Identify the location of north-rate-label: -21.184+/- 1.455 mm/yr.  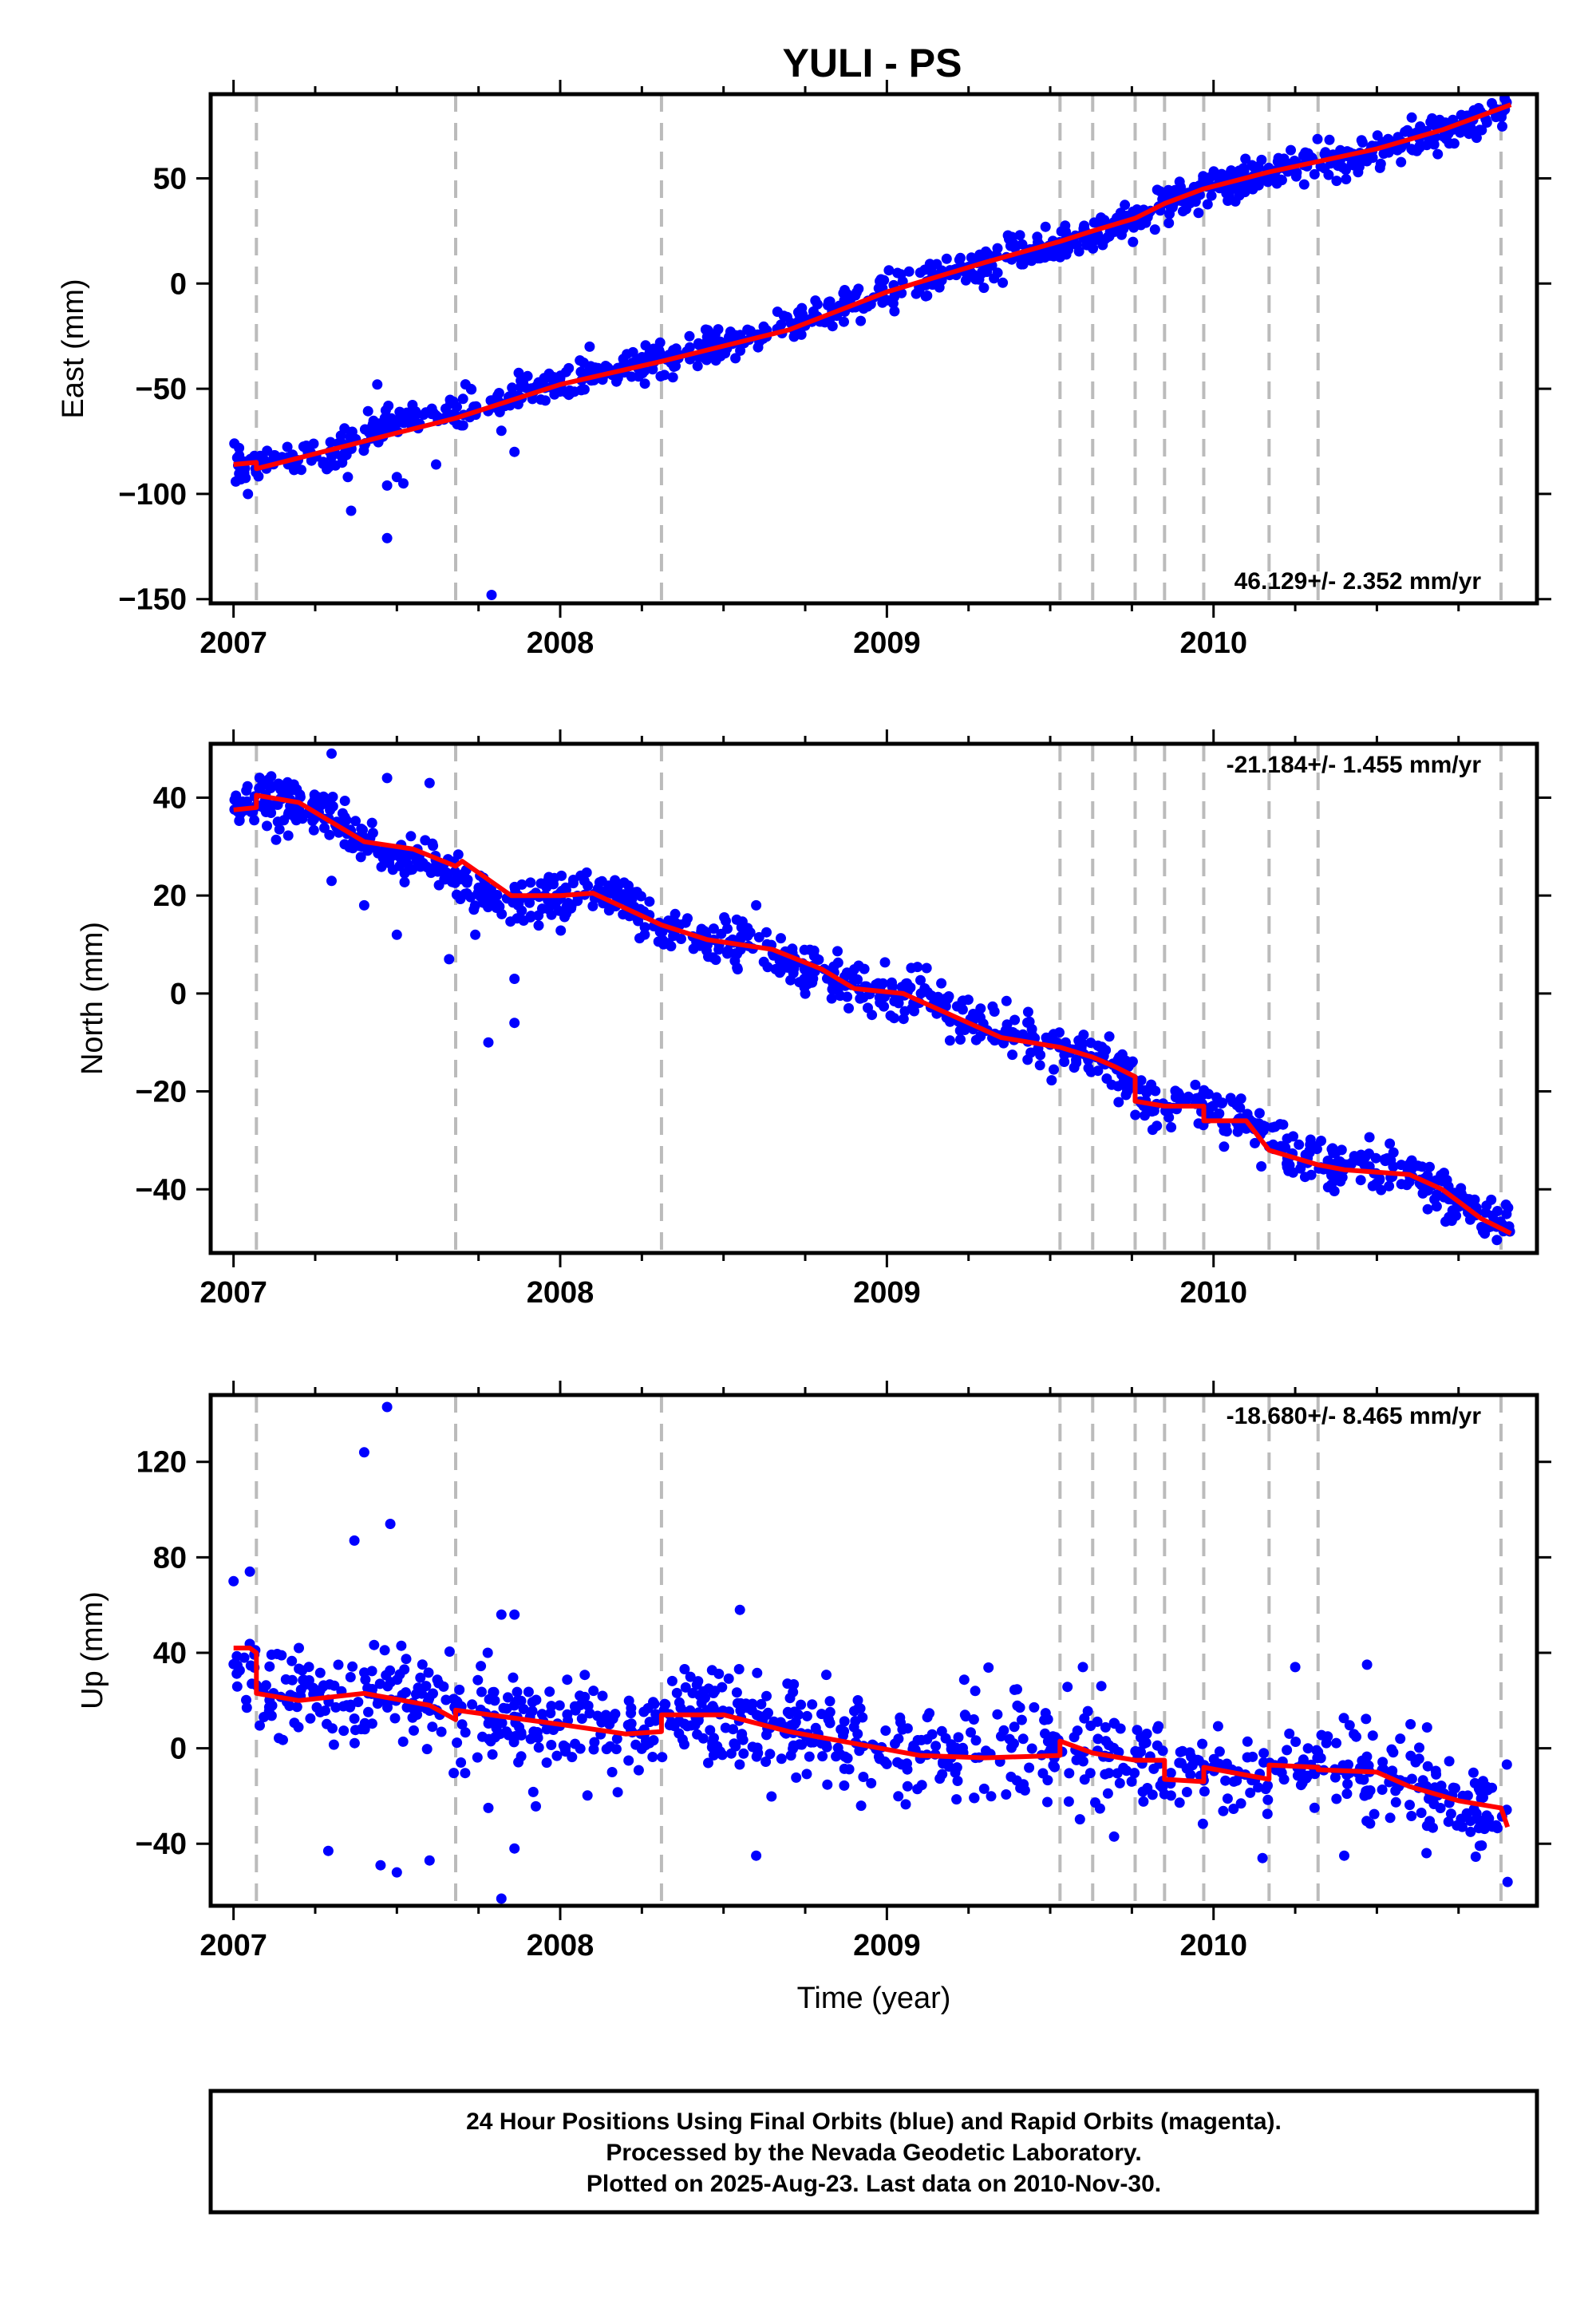
(1354, 765).